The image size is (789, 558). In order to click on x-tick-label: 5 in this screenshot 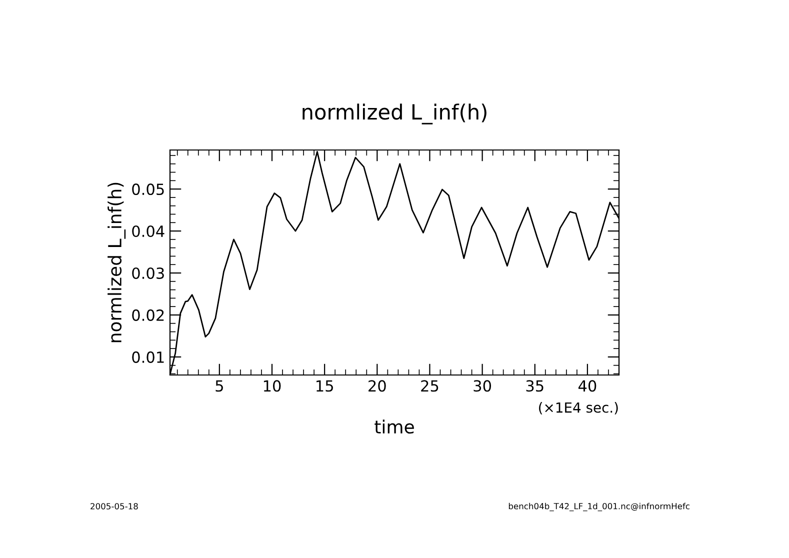, I will do `click(219, 386)`.